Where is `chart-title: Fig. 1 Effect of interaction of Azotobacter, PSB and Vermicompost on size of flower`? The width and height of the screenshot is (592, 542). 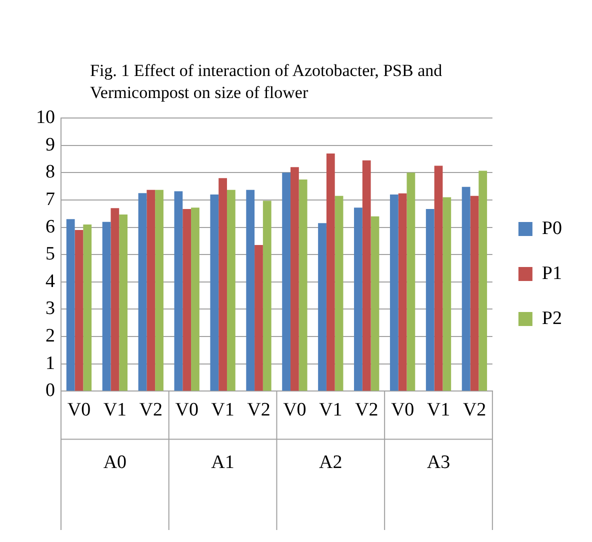
chart-title: Fig. 1 Effect of interaction of Azotobacter, PSB and Vermicompost on size of flower is located at coordinates (267, 82).